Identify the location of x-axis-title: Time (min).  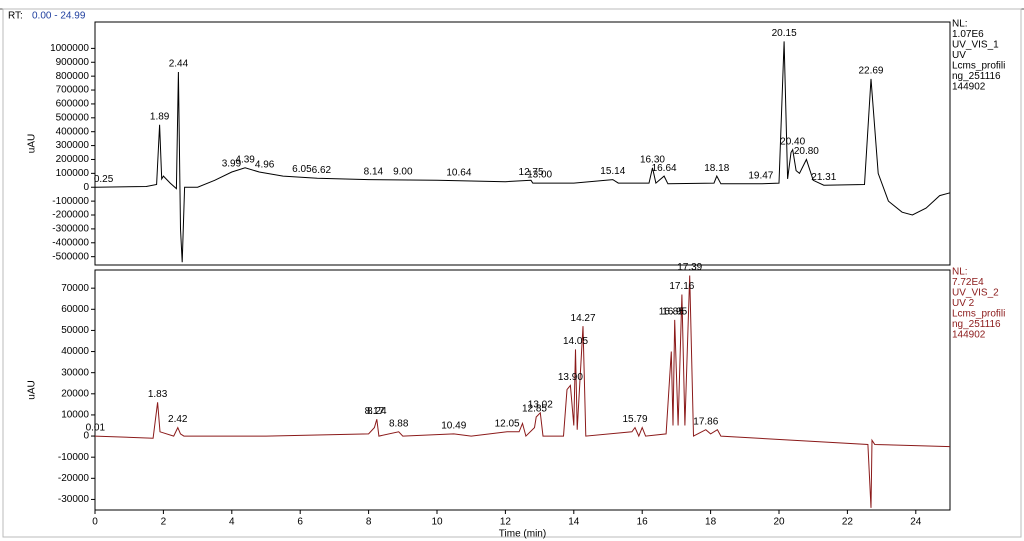
(522, 534).